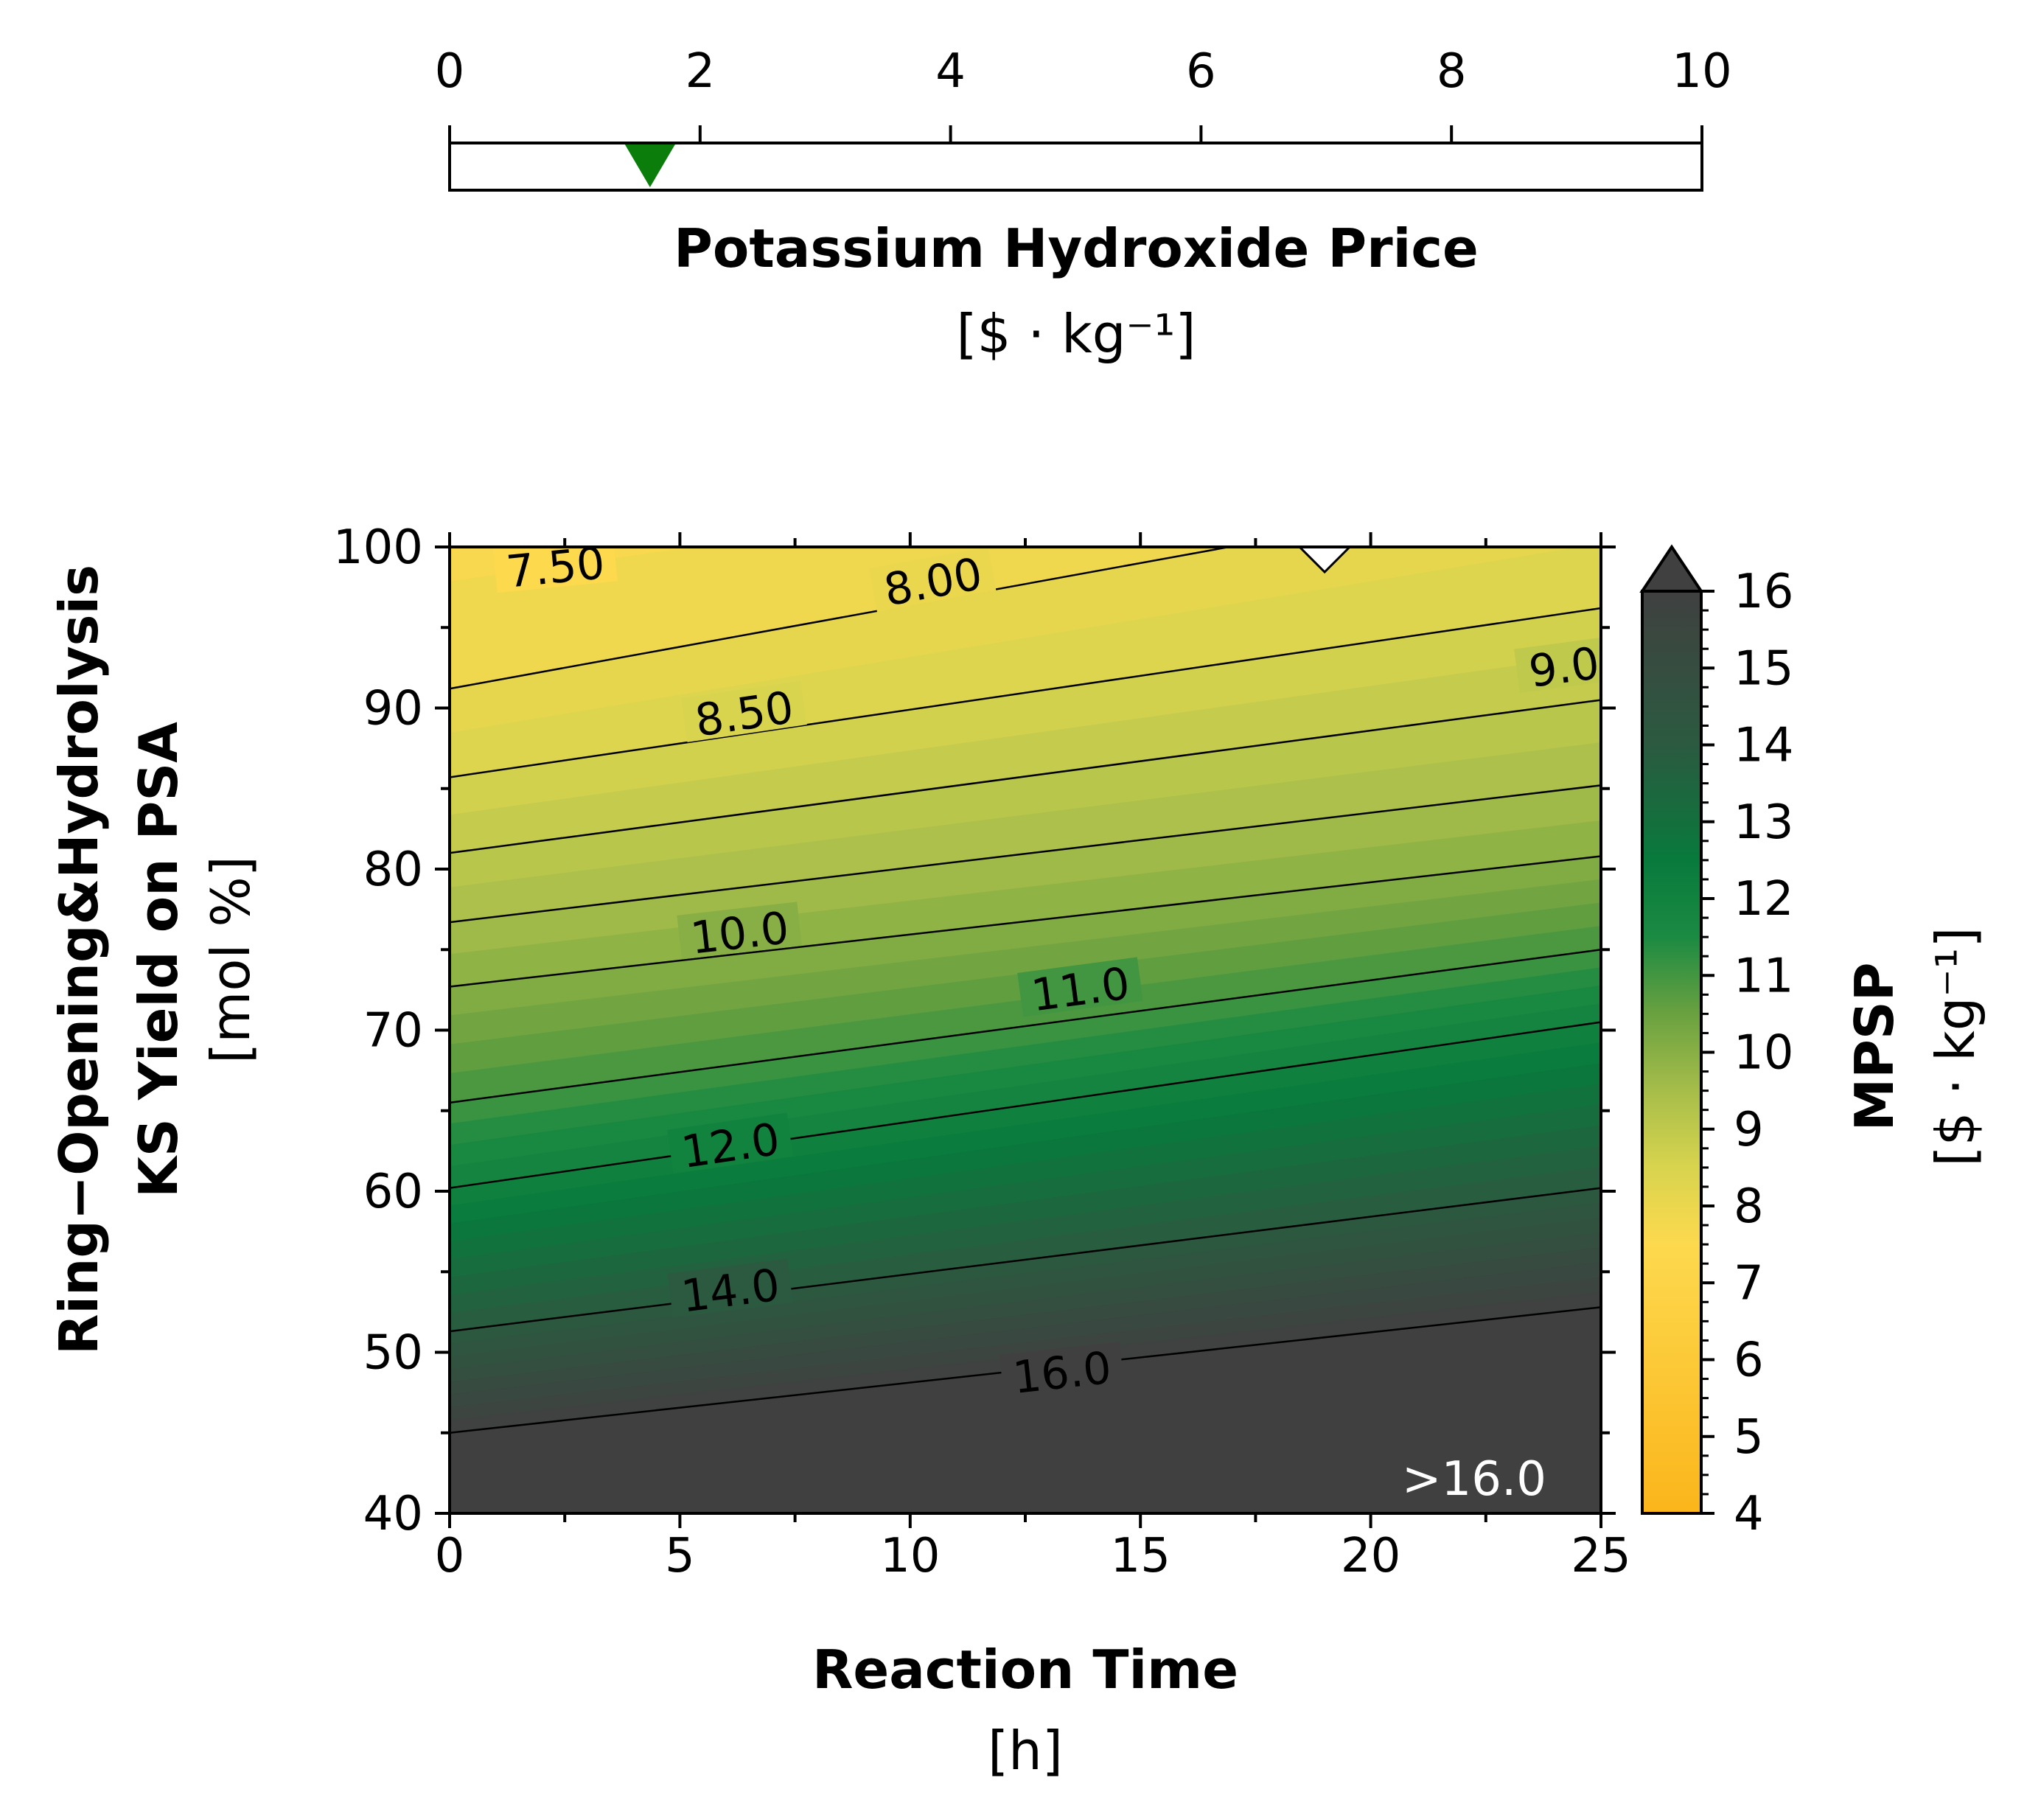 The image size is (2027, 1820). What do you see at coordinates (1749, 1361) in the screenshot?
I see `colorbar-tick-label: 6` at bounding box center [1749, 1361].